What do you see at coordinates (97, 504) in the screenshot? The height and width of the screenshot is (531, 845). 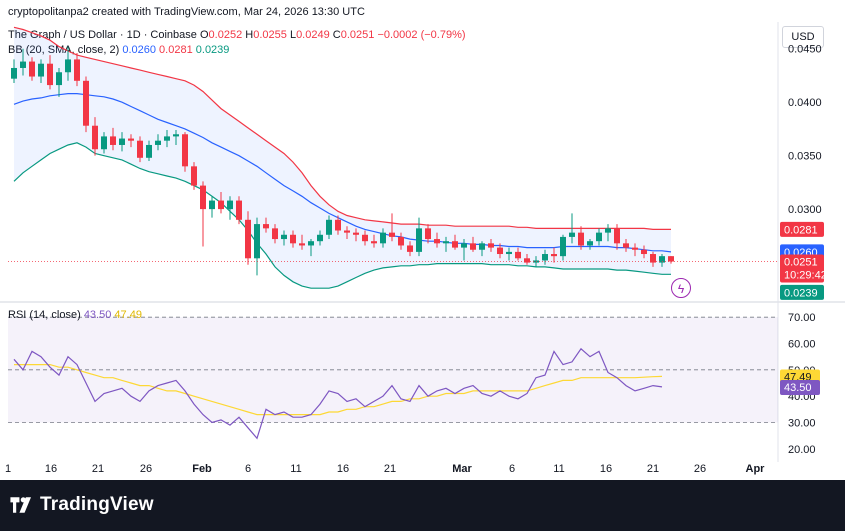 I see `tradingview-wordmark: TradingView` at bounding box center [97, 504].